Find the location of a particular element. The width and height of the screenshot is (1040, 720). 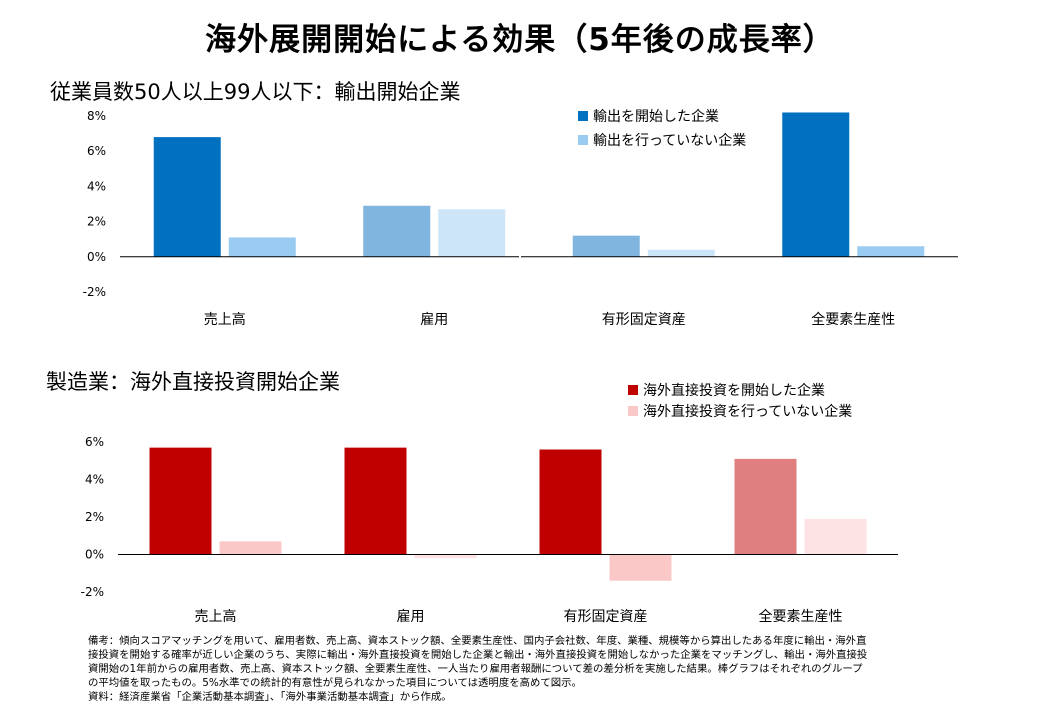

fdi-category-label: 有形固定資産 is located at coordinates (606, 617).